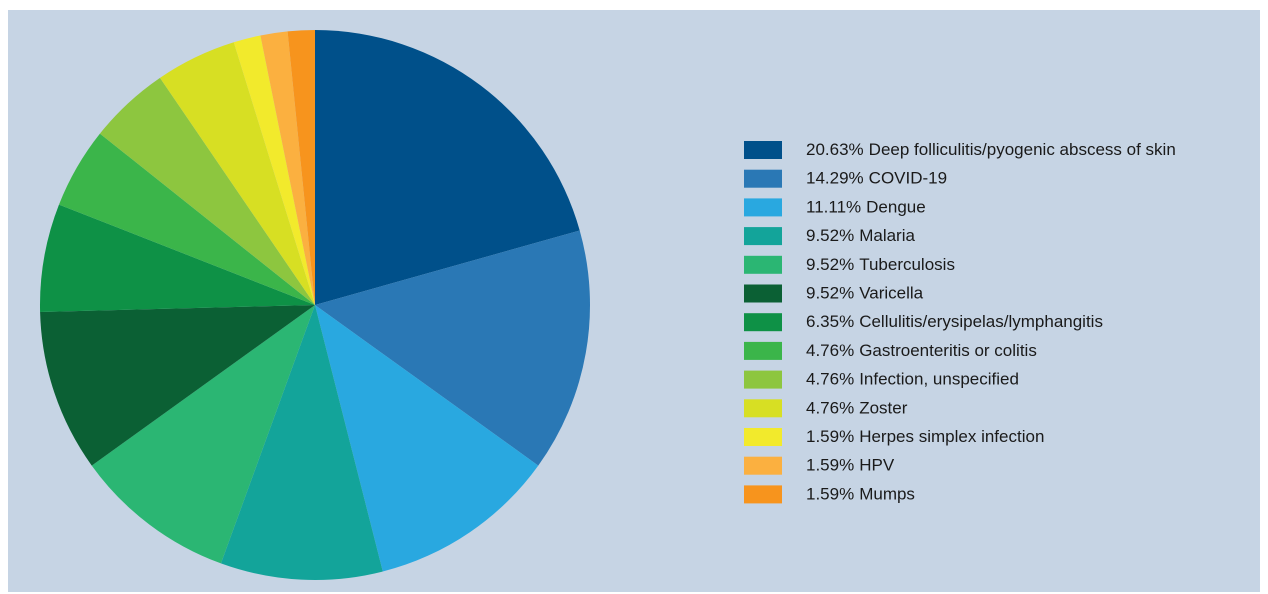 The width and height of the screenshot is (1268, 594). I want to click on legend-category: Zoster, so click(883, 408).